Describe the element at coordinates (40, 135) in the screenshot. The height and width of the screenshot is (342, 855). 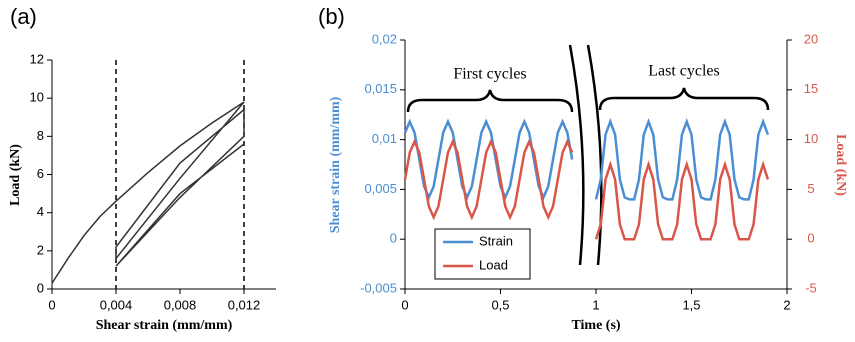
I see `y-tick-label: 8` at that location.